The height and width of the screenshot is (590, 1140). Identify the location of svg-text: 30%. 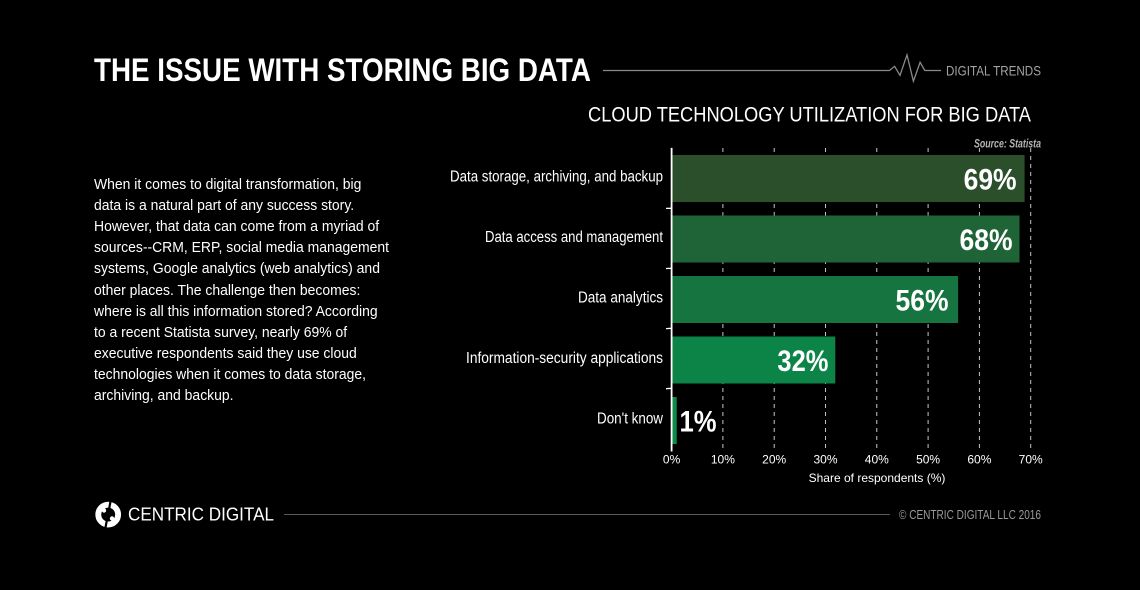
(825, 460).